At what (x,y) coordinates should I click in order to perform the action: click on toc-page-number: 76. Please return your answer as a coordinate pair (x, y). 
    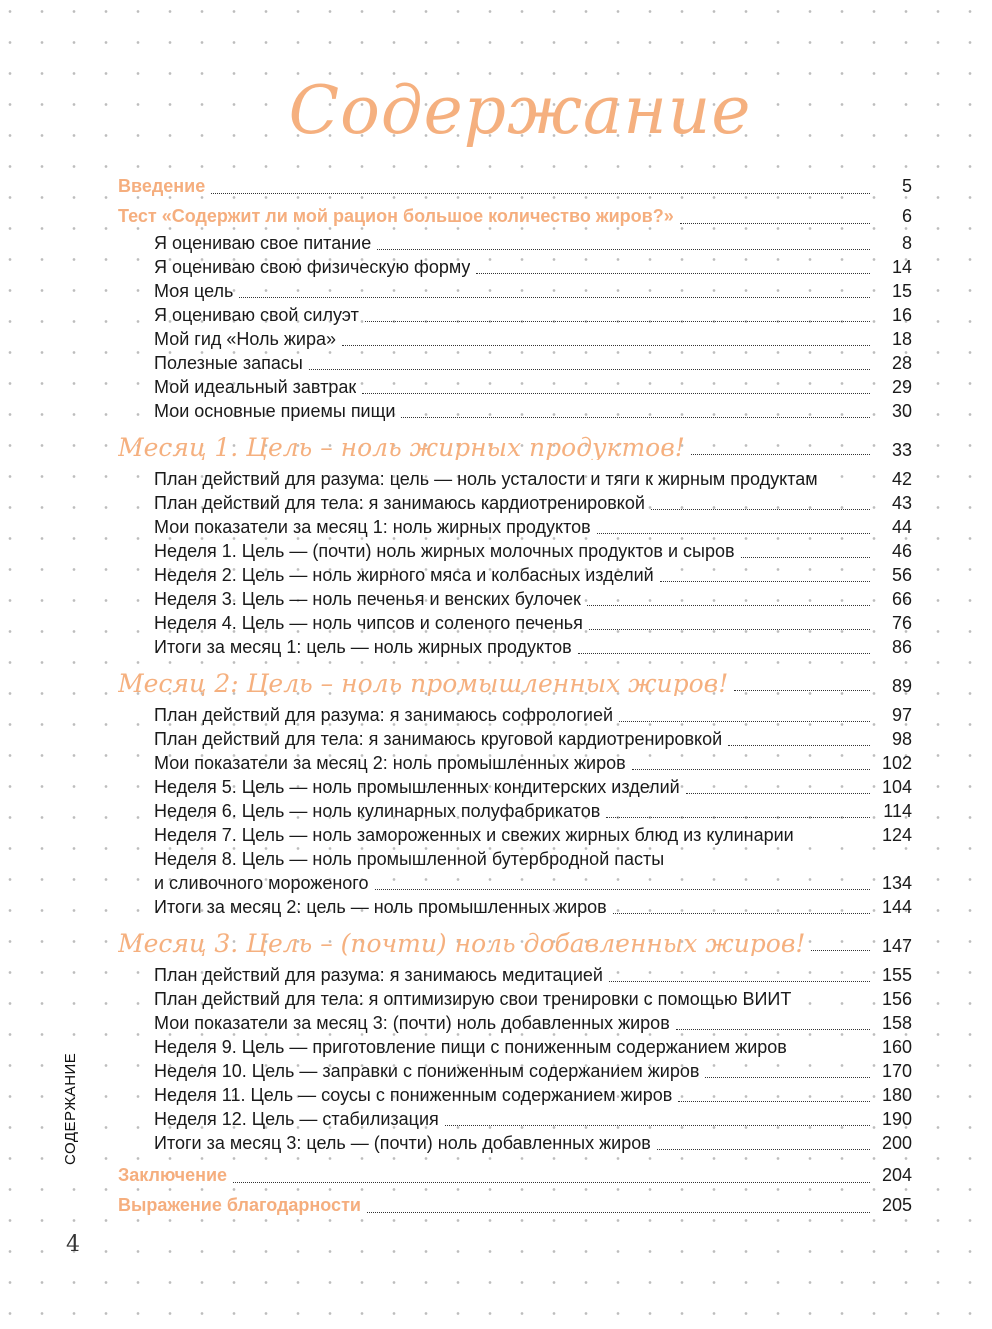
    Looking at the image, I should click on (901, 623).